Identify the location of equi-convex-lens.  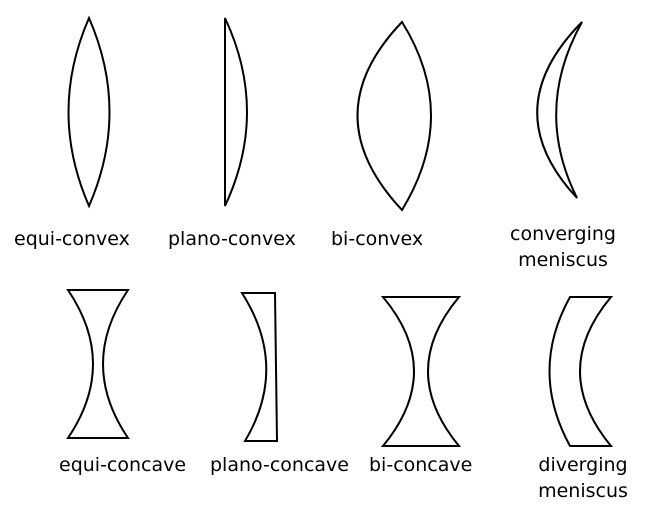
(89, 112).